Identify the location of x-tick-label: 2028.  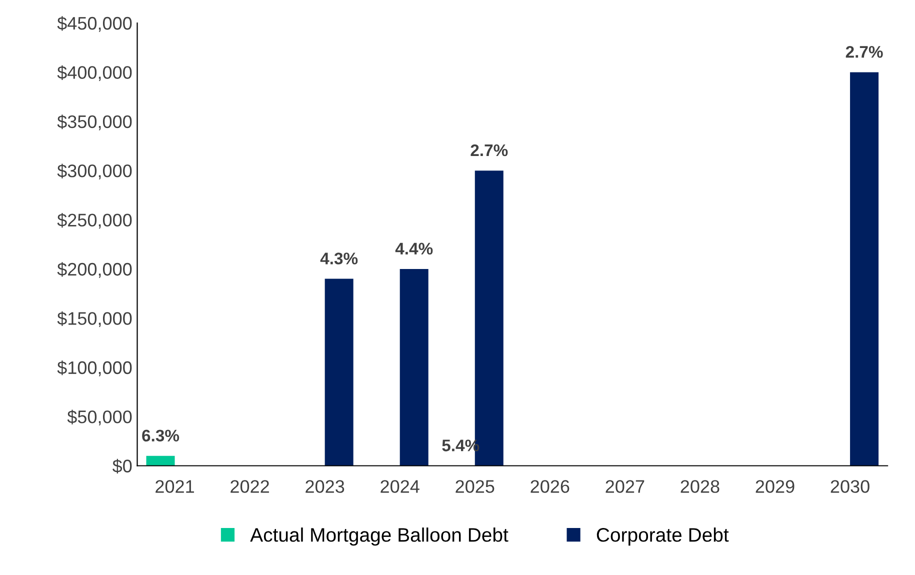
(700, 486).